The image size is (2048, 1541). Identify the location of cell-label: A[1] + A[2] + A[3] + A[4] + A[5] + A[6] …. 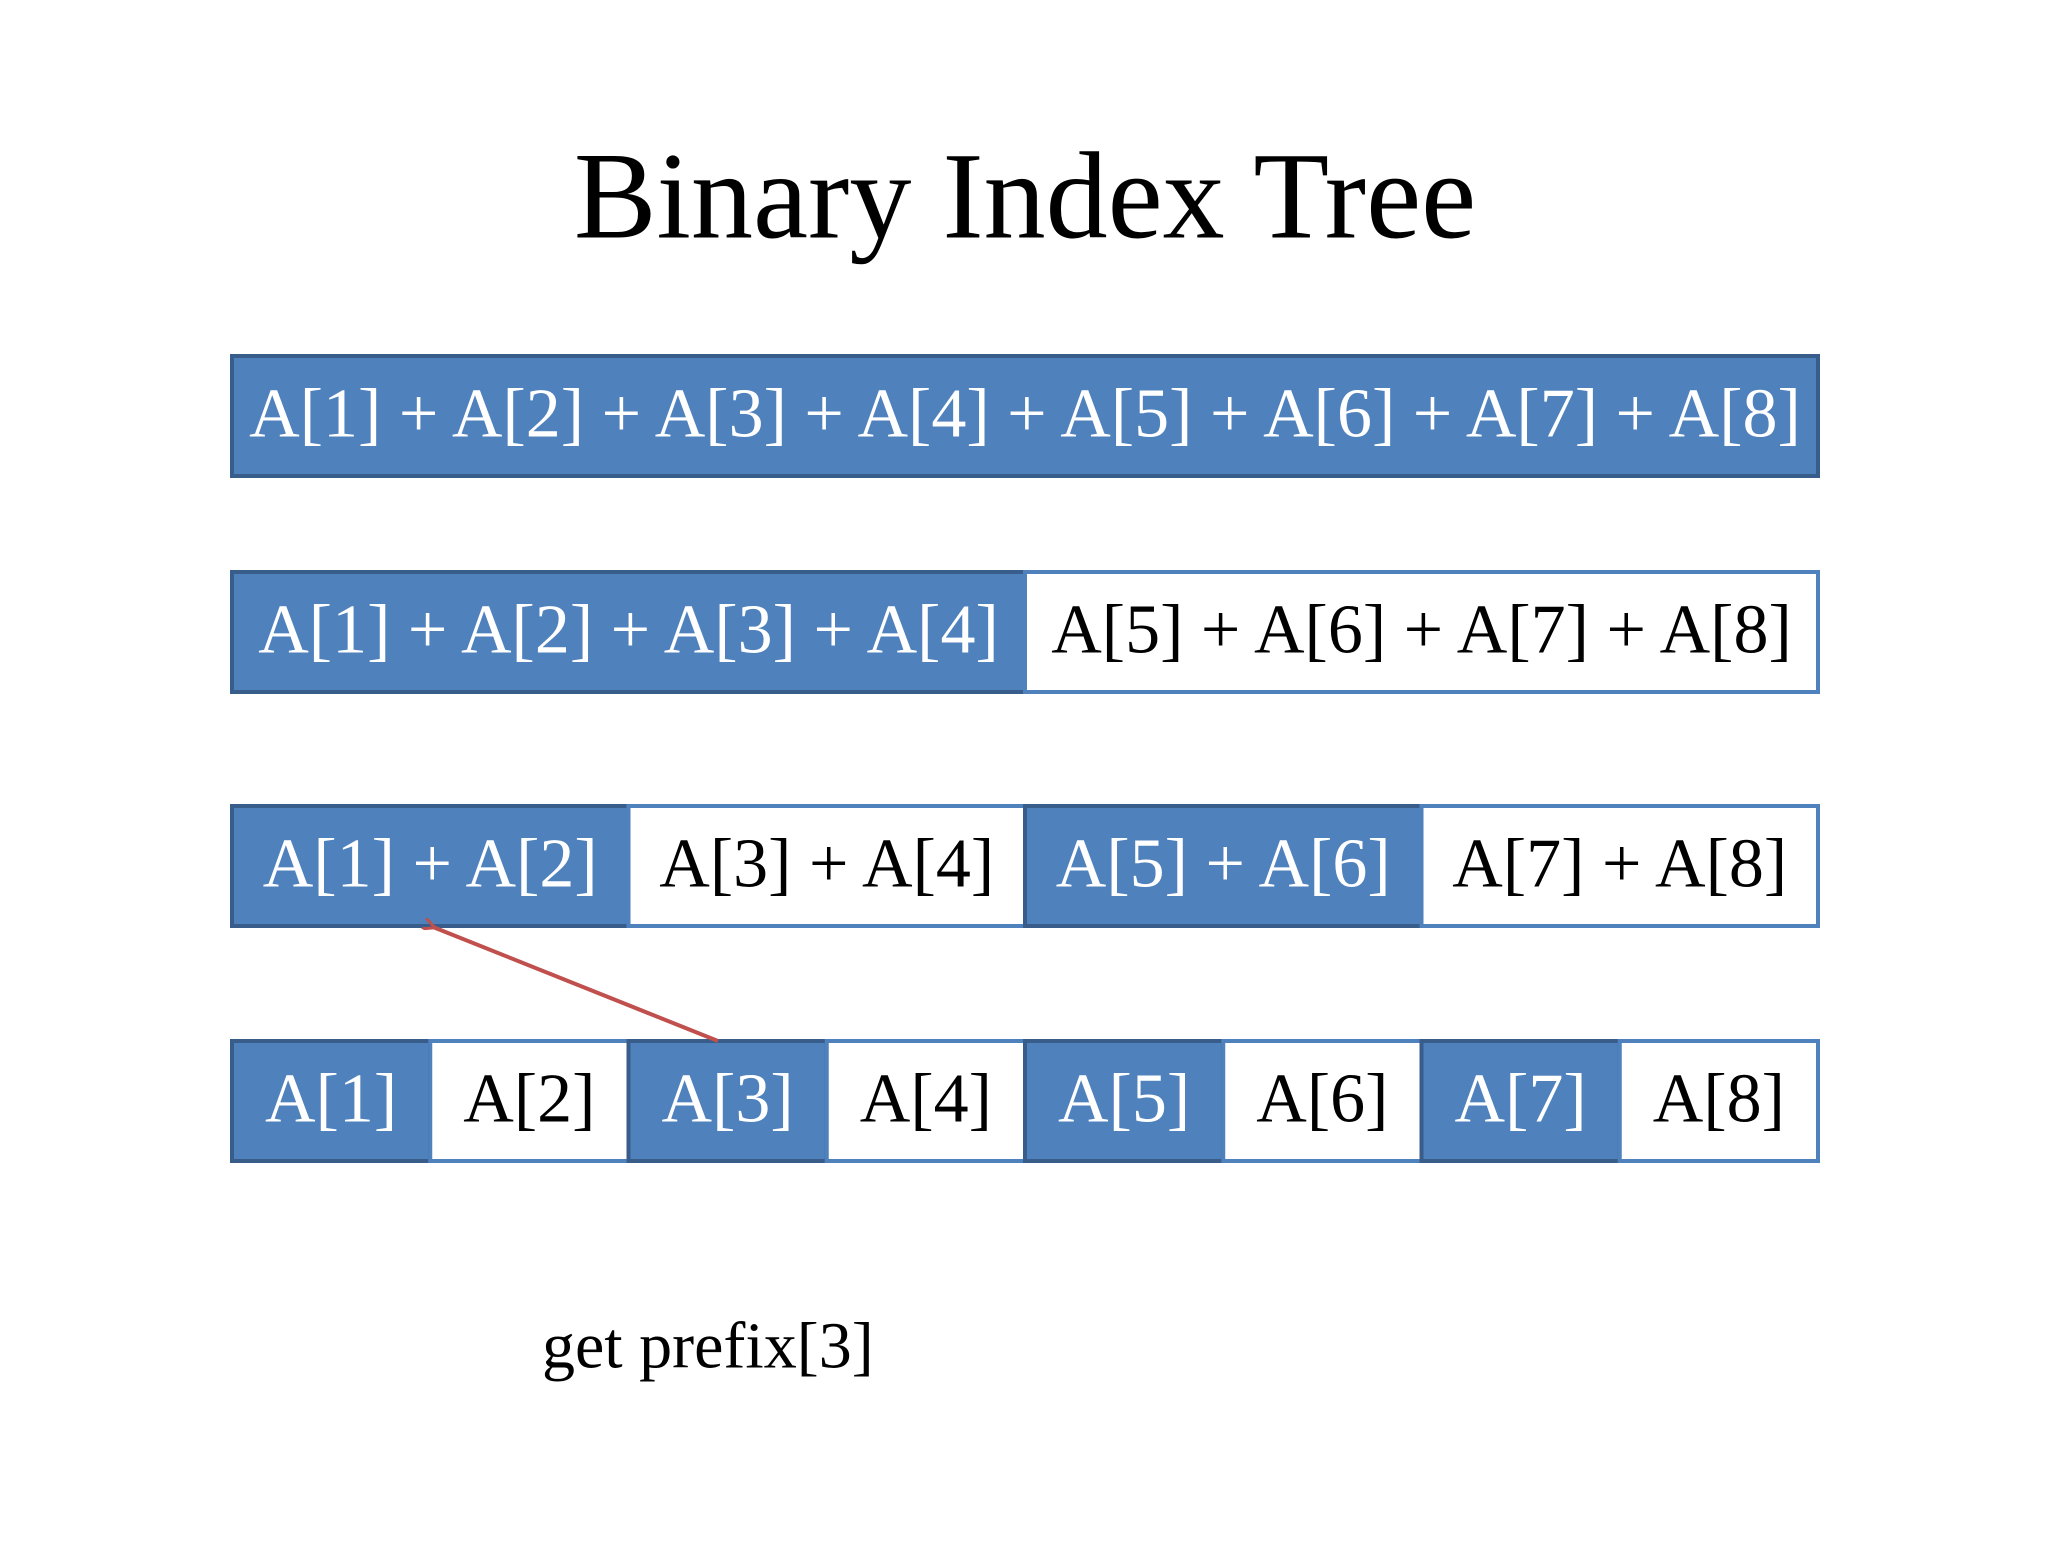
(1025, 414).